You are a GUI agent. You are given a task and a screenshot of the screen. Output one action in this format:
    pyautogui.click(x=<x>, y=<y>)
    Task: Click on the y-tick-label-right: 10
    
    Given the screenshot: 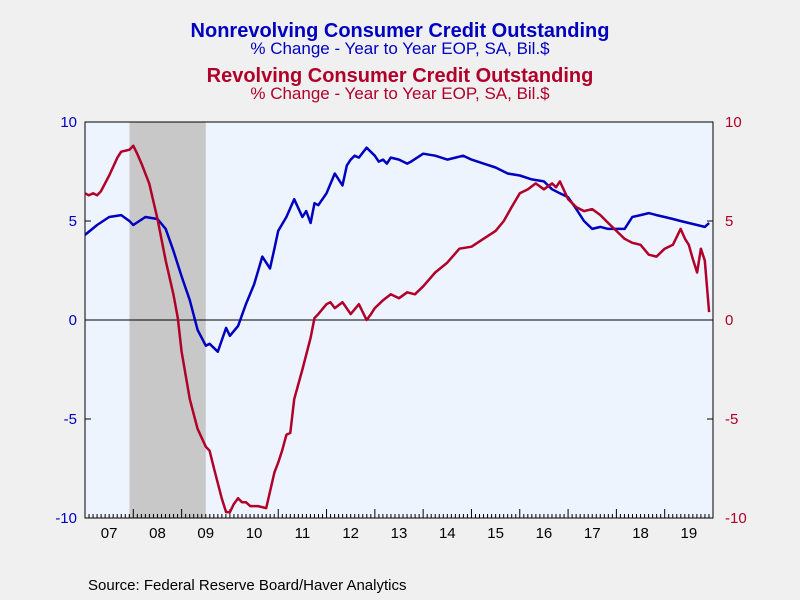 What is the action you would take?
    pyautogui.click(x=733, y=122)
    